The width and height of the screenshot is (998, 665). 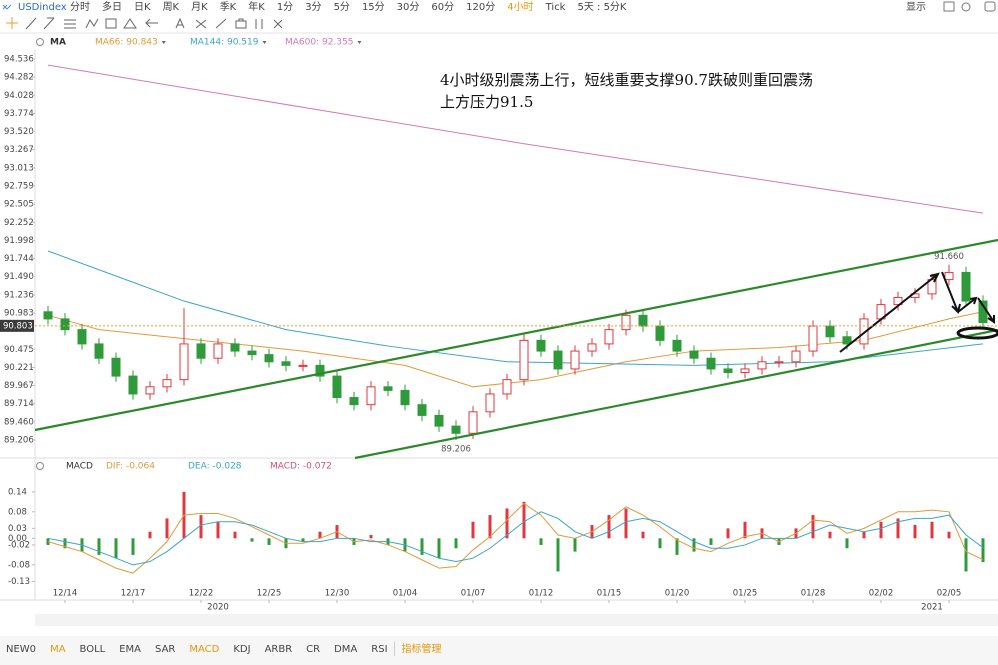 What do you see at coordinates (19, 168) in the screenshot?
I see `y-tick-label: 93.013` at bounding box center [19, 168].